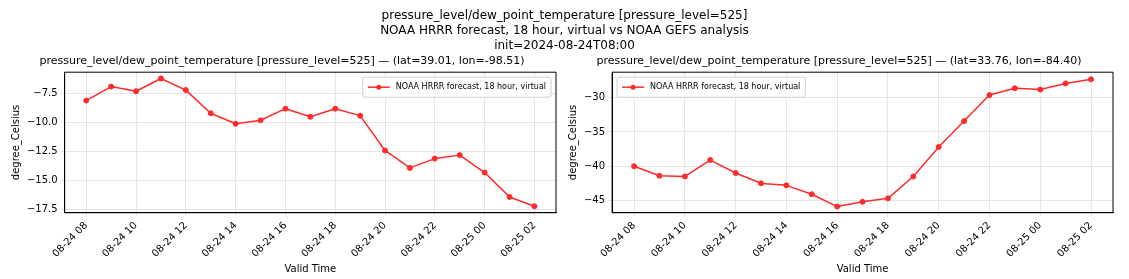 The height and width of the screenshot is (279, 1129). What do you see at coordinates (42, 209) in the screenshot?
I see `y-tick-label: −17.5` at bounding box center [42, 209].